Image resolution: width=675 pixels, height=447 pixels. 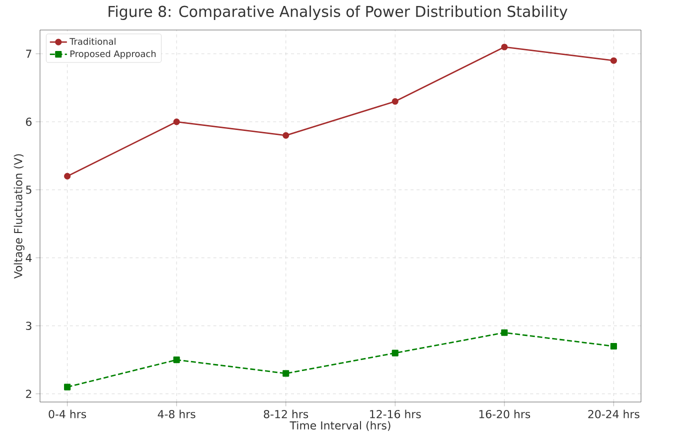 I want to click on y-tick-label: 5, so click(x=29, y=190).